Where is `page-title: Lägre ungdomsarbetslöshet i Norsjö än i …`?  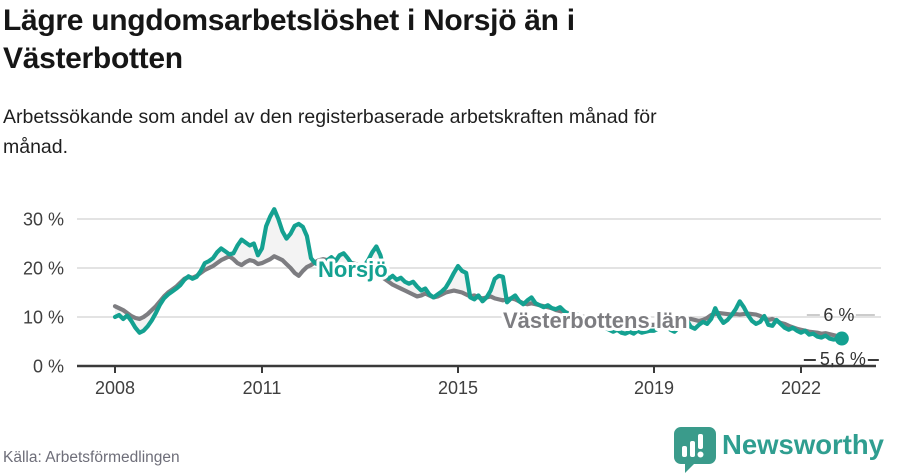 page-title: Lägre ungdomsarbetslöshet i Norsjö än i … is located at coordinates (388, 40).